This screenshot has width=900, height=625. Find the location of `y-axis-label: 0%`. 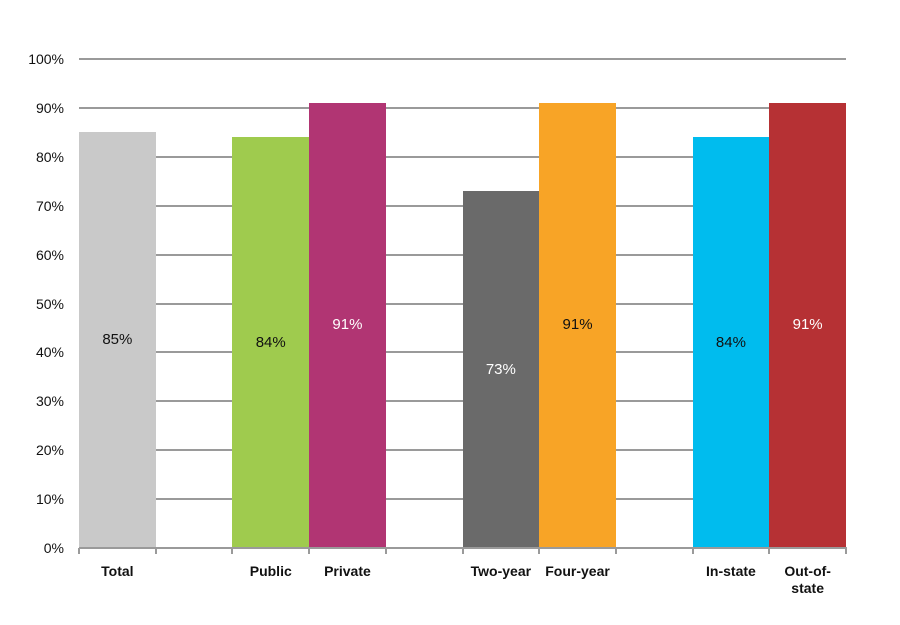

y-axis-label: 0% is located at coordinates (53, 548).